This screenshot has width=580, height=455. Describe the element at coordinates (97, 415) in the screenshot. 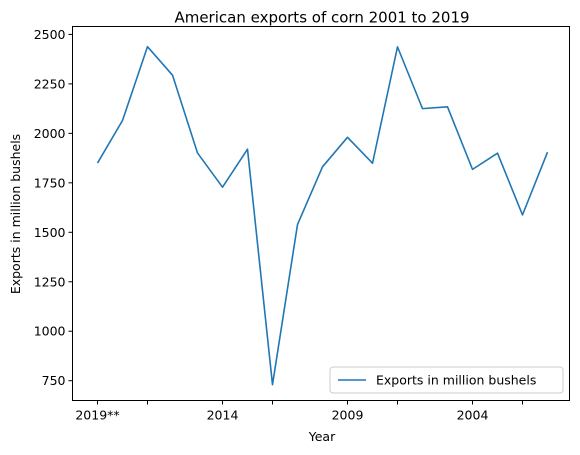

I see `x-tick-label: 2019**` at that location.